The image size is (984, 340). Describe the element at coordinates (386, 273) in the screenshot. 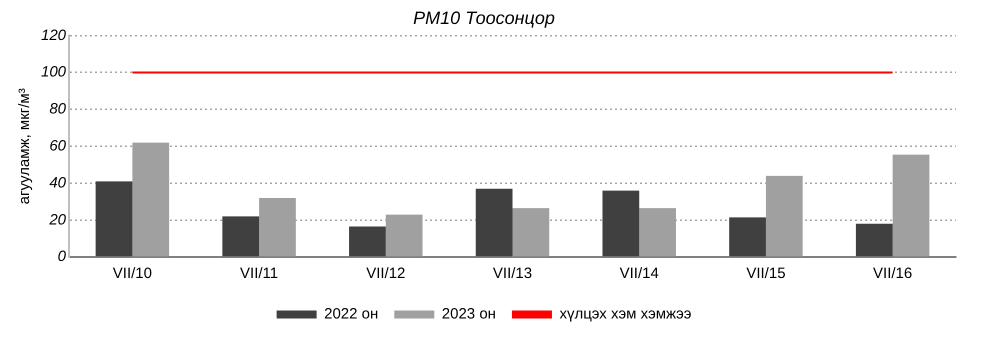

I see `x-tick-label: VII/12` at that location.